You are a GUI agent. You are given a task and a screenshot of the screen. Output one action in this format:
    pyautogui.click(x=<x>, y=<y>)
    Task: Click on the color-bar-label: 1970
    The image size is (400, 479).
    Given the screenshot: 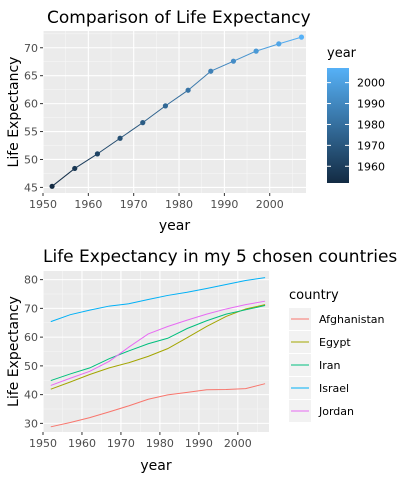 What is the action you would take?
    pyautogui.click(x=371, y=145)
    